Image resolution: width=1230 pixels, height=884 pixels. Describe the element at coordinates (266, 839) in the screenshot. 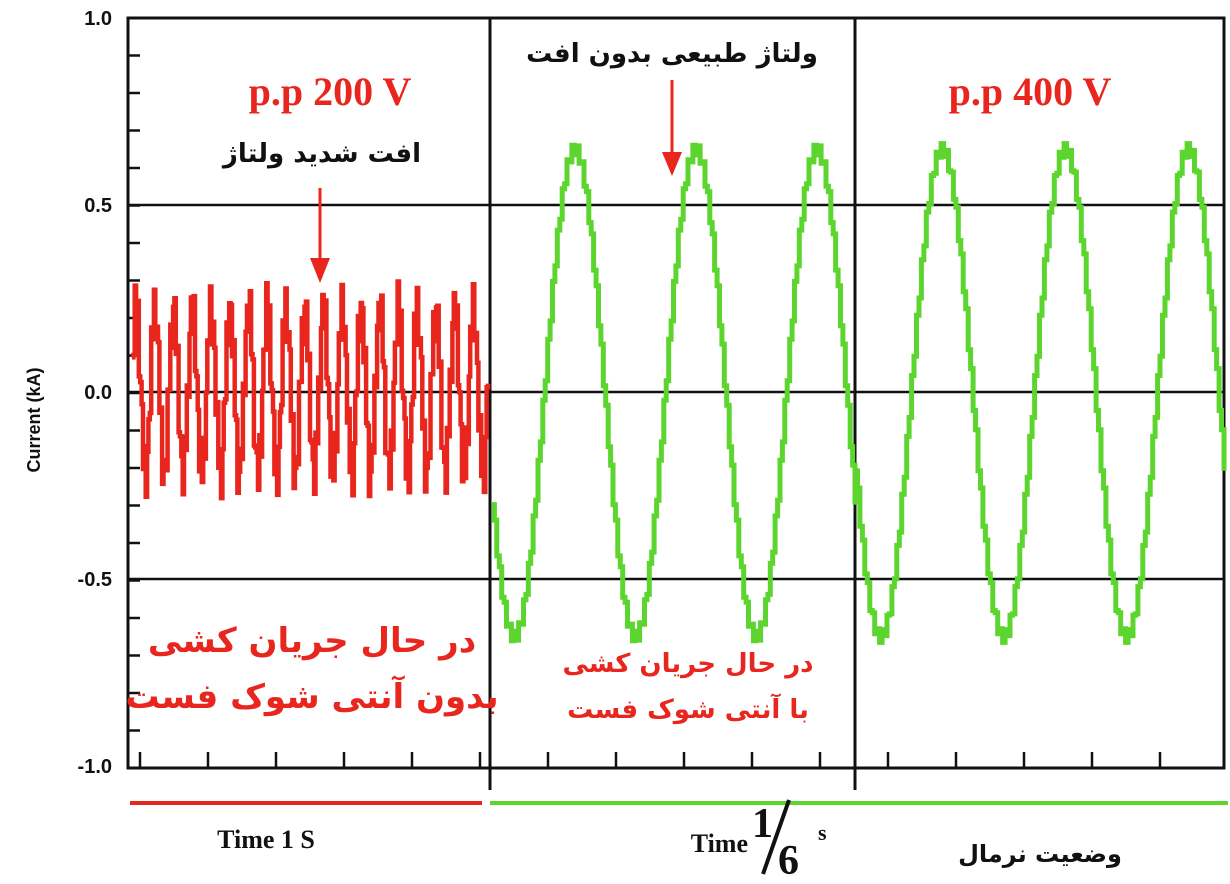

I see `time-1s-label: Time 1 S` at that location.